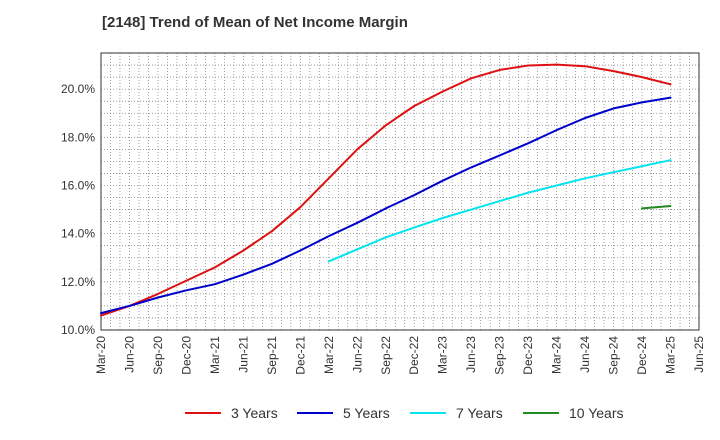  Describe the element at coordinates (500, 355) in the screenshot. I see `x-tick-label: Sep-23` at that location.